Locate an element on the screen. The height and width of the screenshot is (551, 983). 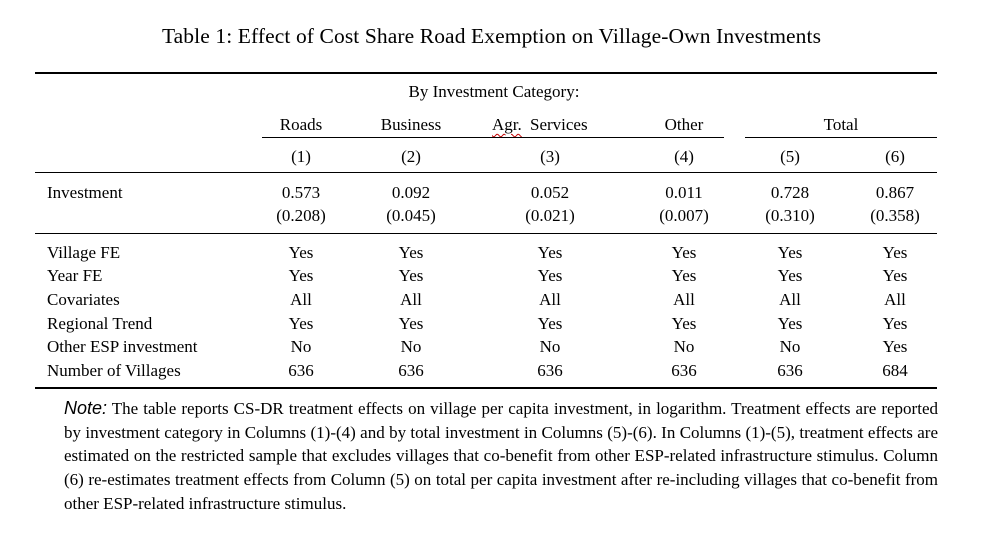
control-label: Number of Villages is located at coordinates (114, 370).